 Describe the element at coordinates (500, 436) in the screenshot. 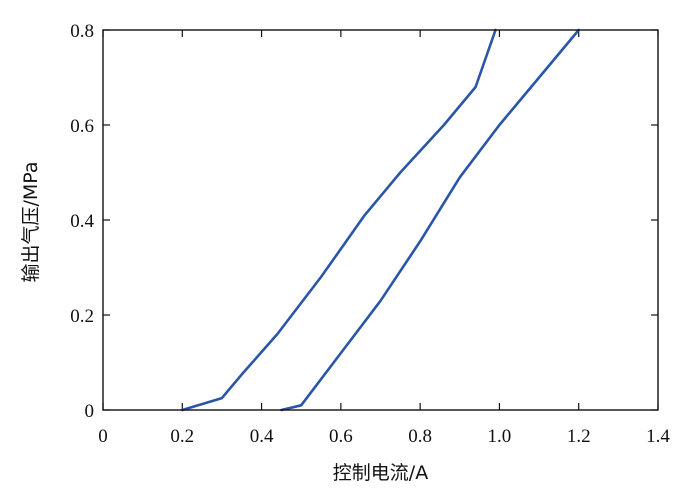

I see `x-tick-label: 1.0` at that location.